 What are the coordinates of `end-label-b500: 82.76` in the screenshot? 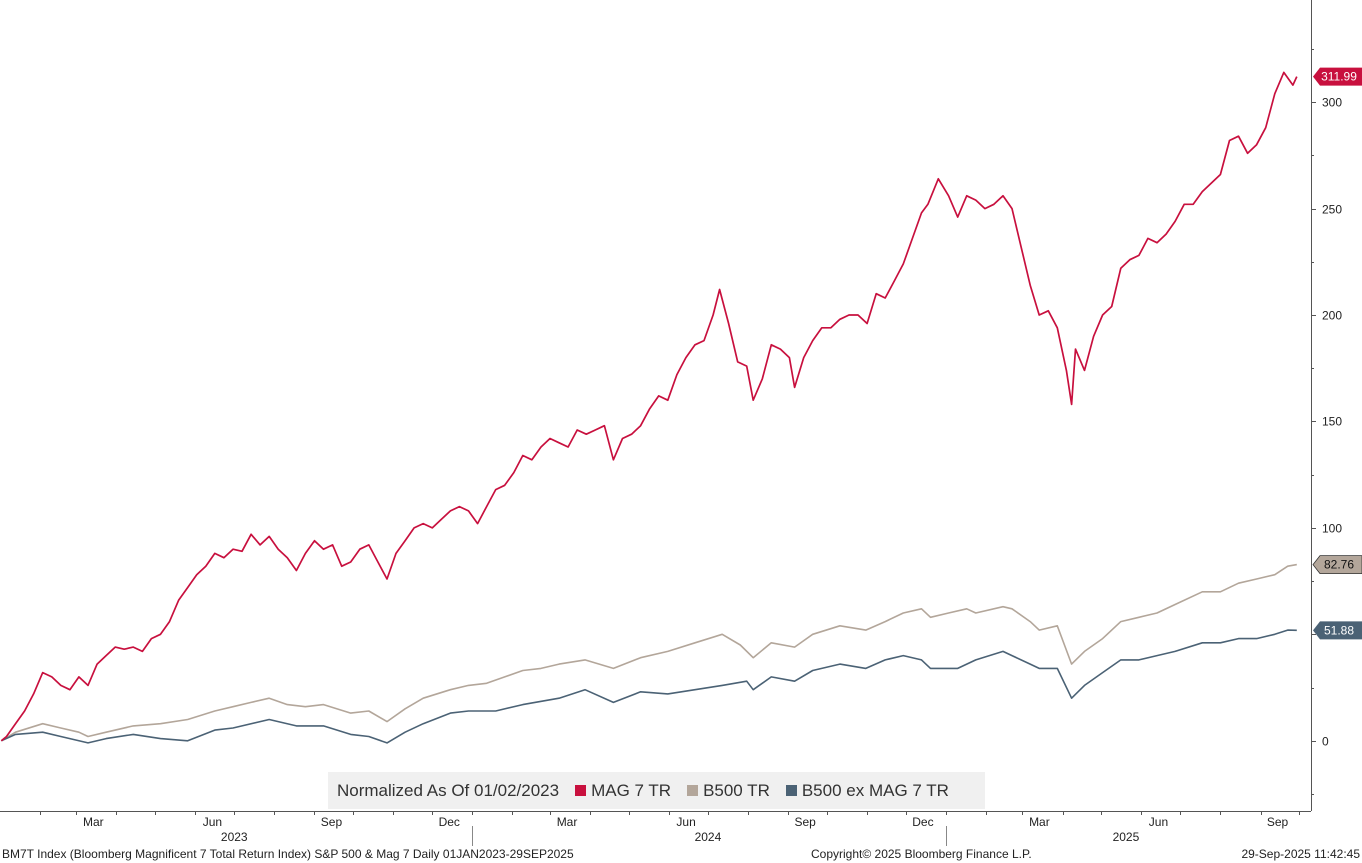 It's located at (1337, 564).